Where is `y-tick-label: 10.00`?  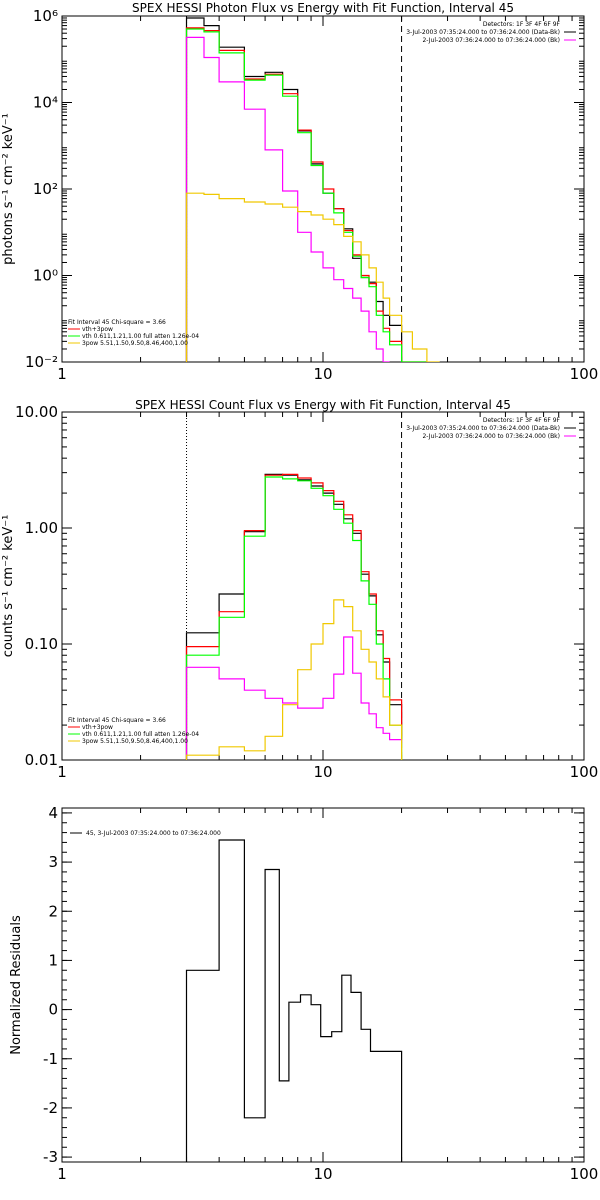 y-tick-label: 10.00 is located at coordinates (36, 412).